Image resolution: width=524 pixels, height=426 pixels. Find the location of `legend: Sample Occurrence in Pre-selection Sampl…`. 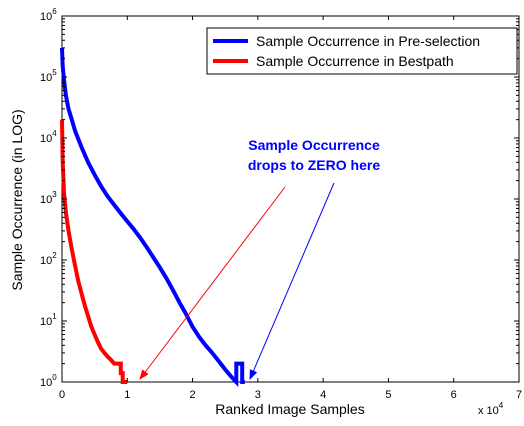

legend: Sample Occurrence in Pre-selection Sampl… is located at coordinates (362, 51).